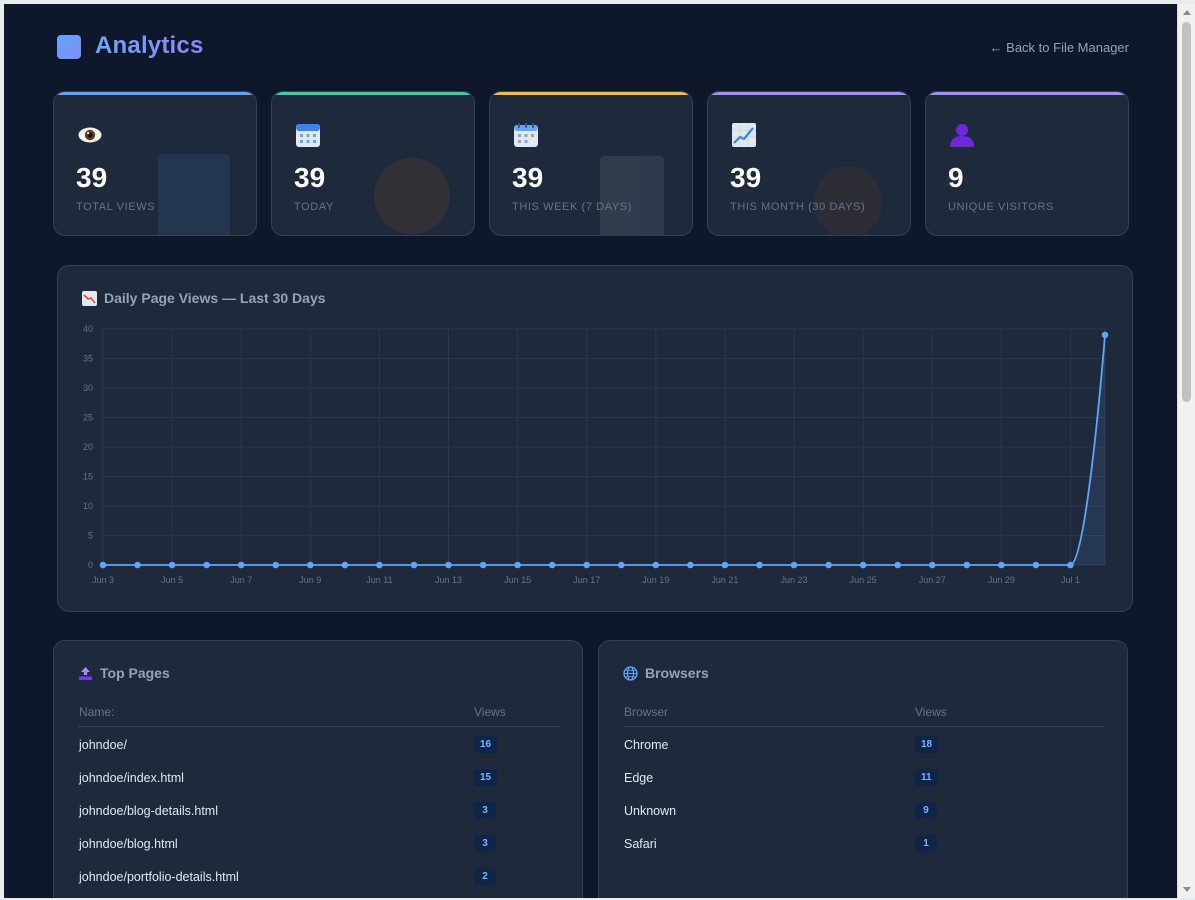  What do you see at coordinates (630, 673) in the screenshot?
I see `globe-icon` at bounding box center [630, 673].